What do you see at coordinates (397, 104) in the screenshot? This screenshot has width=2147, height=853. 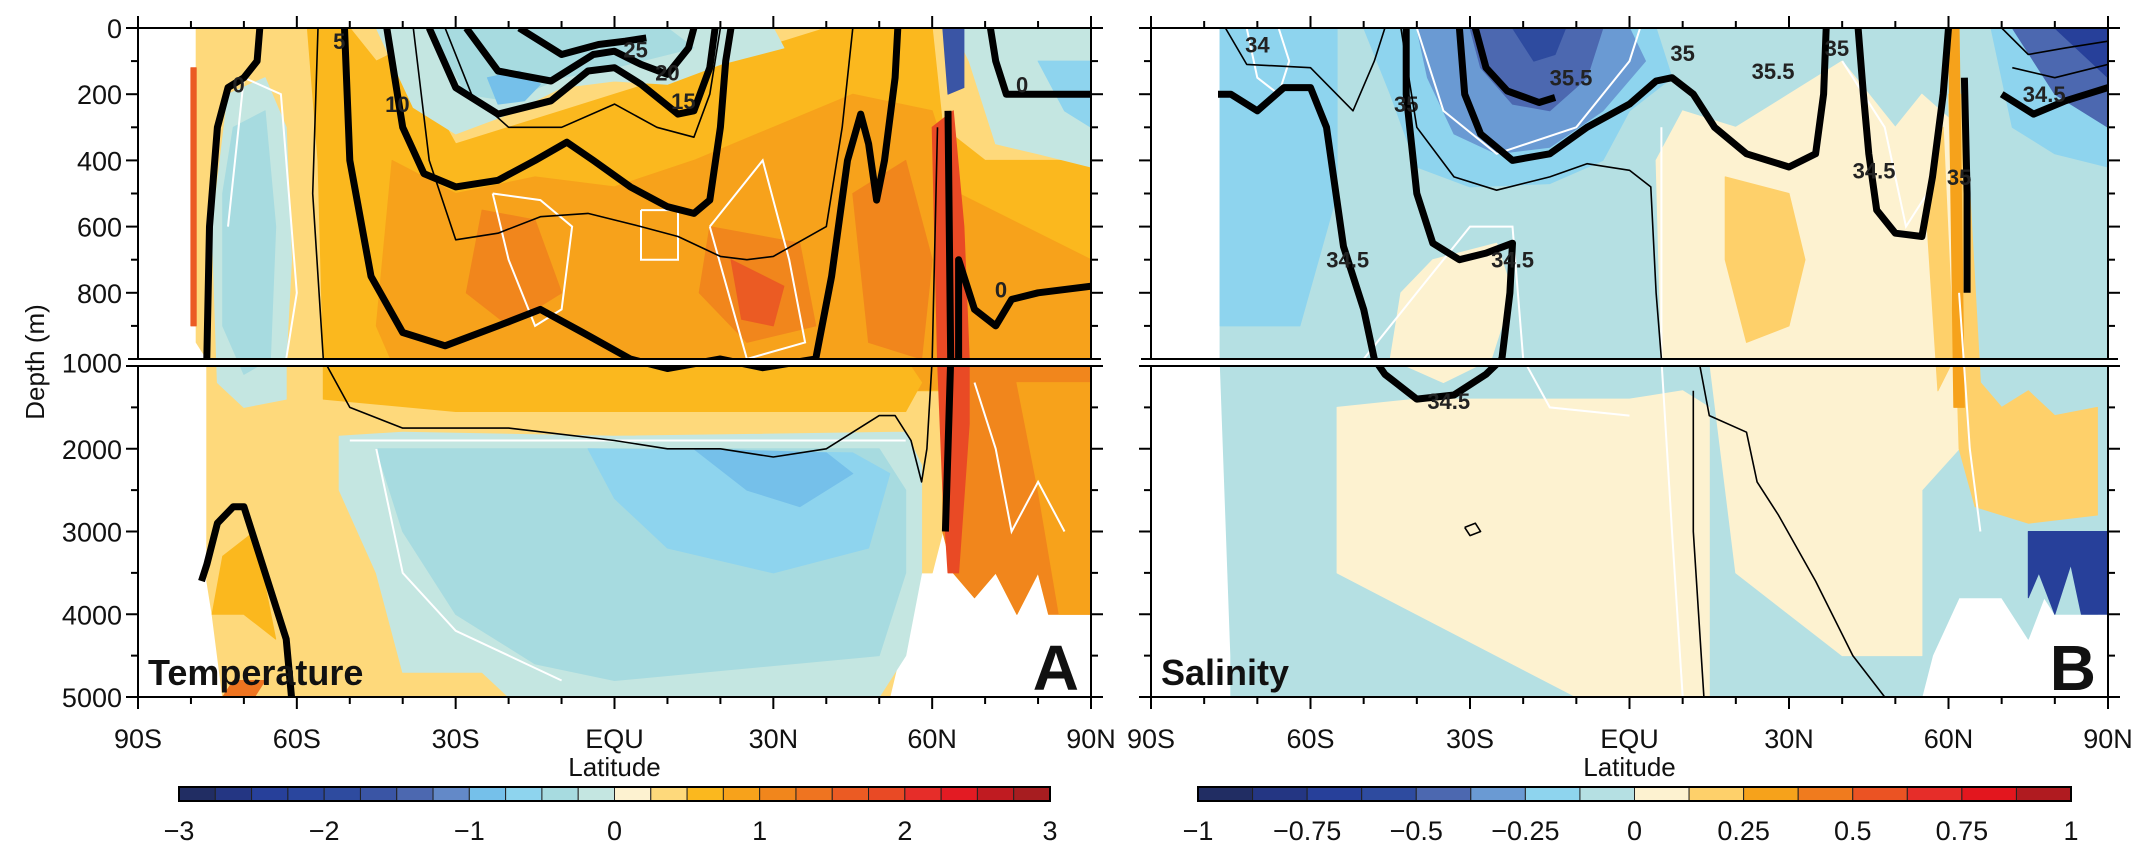 I see `contour-label: 10` at bounding box center [397, 104].